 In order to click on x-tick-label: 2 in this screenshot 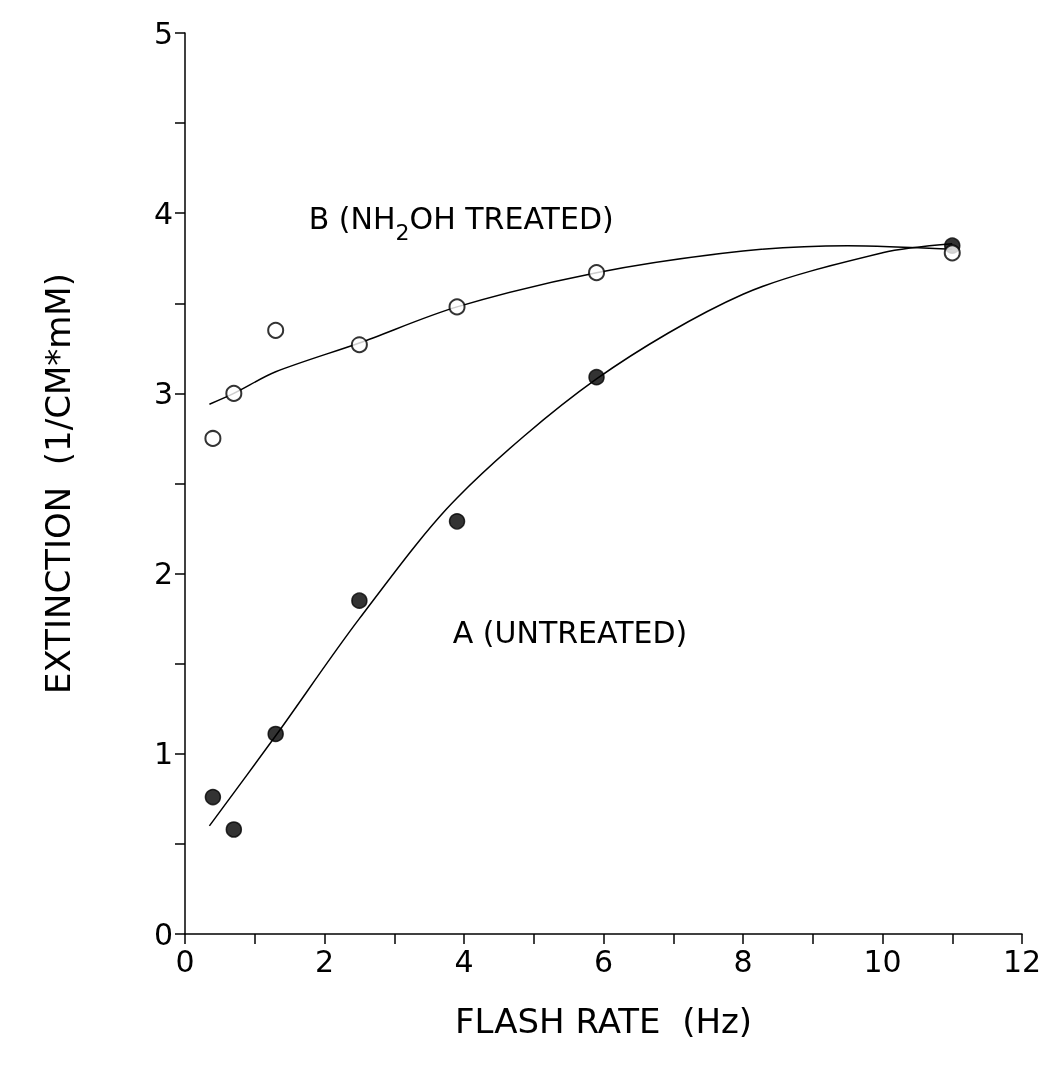, I will do `click(324, 961)`.